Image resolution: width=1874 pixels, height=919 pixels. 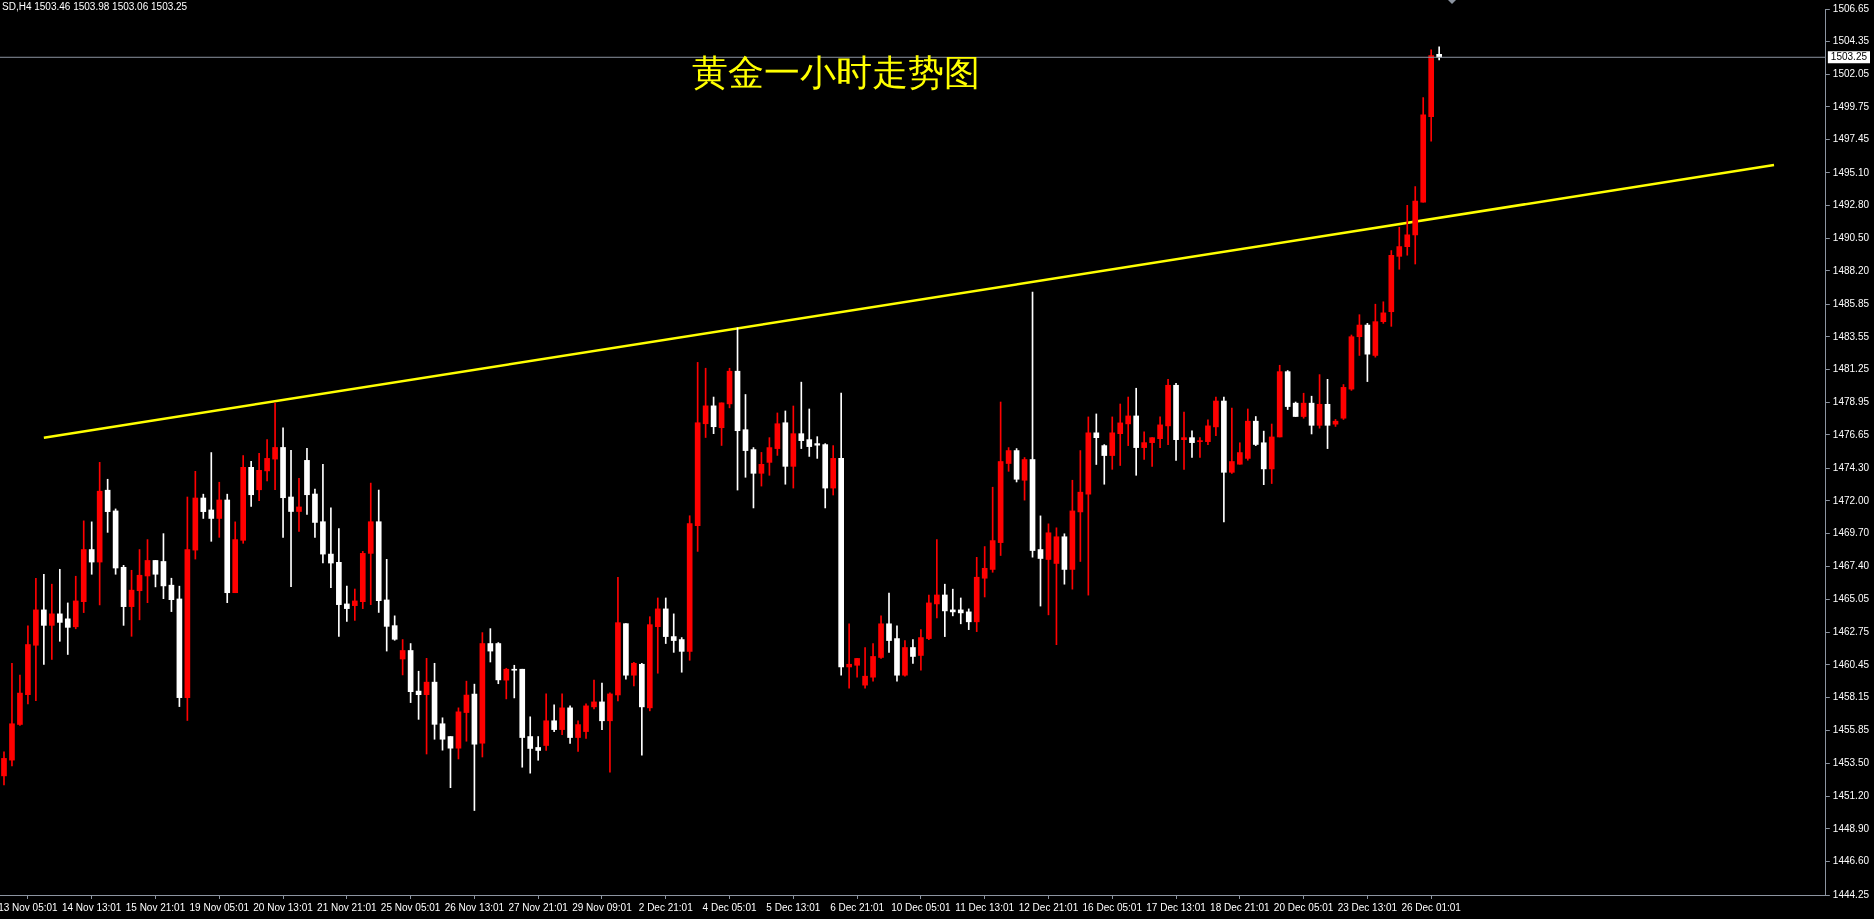 I want to click on x-tick-label: 26 Nov 13:01, so click(x=474, y=907).